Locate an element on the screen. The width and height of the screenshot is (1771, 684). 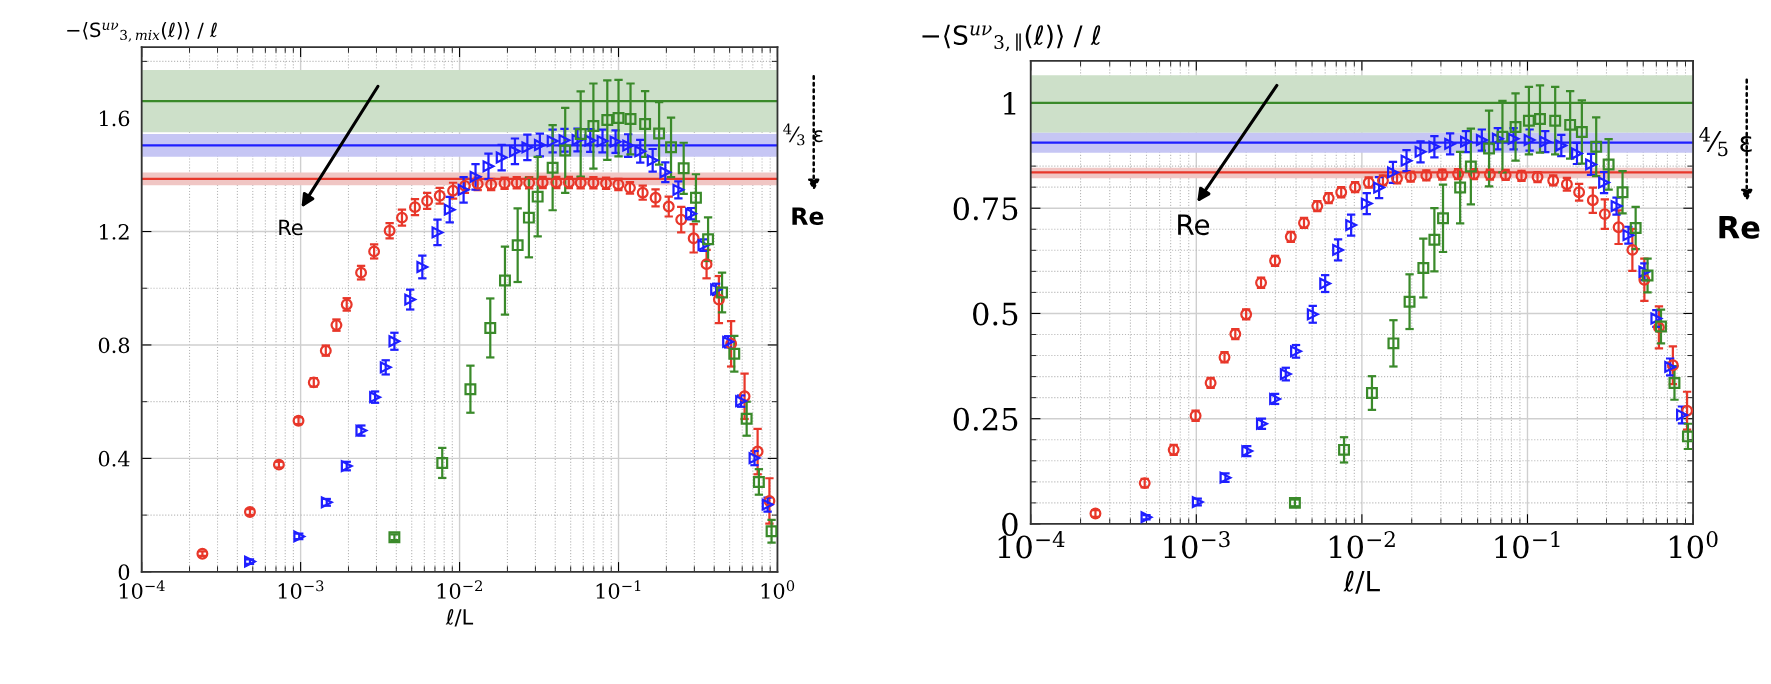
y-tick-label: 0.75 is located at coordinates (985, 209).